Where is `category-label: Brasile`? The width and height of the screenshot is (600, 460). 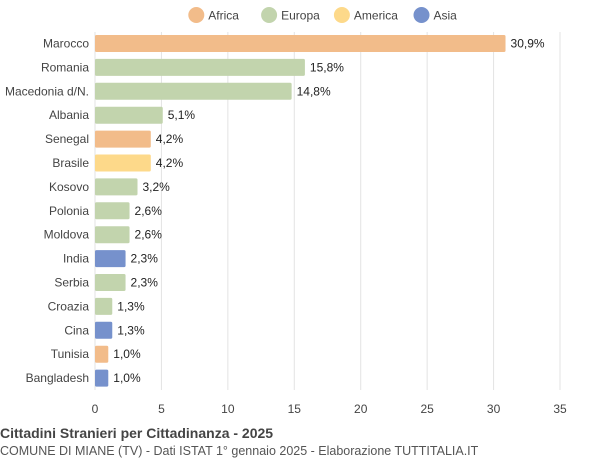 category-label: Brasile is located at coordinates (70, 163).